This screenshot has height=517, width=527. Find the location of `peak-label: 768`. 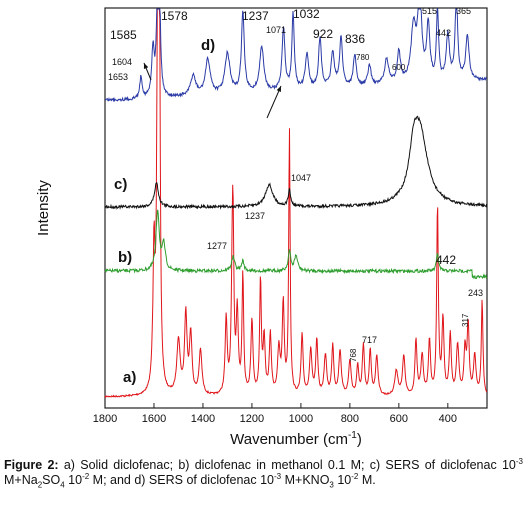

peak-label: 768 is located at coordinates (353, 355).